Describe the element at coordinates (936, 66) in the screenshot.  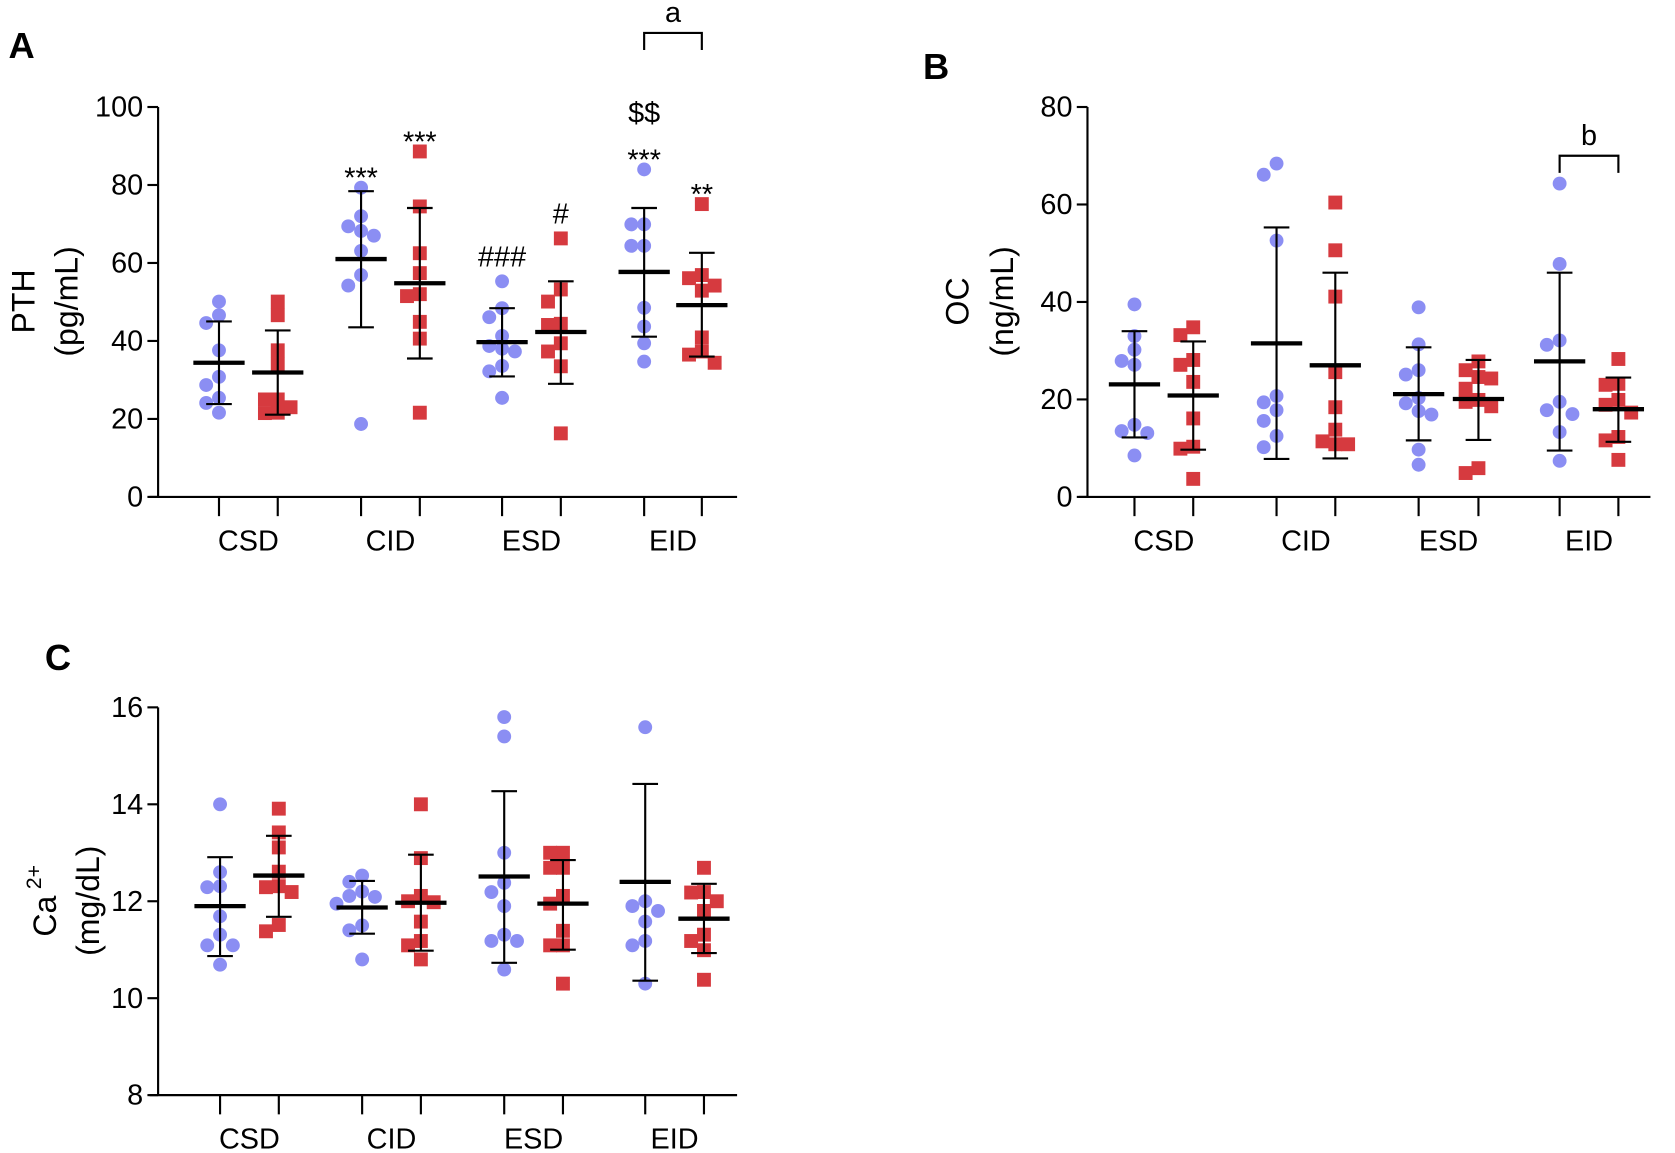
I see `panel-label: B` at that location.